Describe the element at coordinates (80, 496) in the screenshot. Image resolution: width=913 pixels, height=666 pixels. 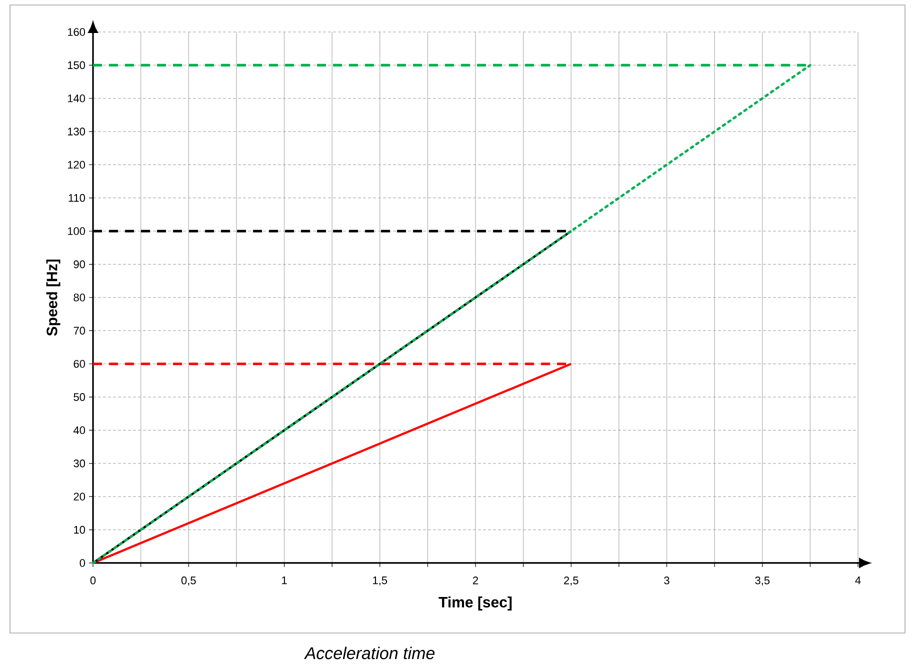
I see `y-tick-label: 20` at that location.